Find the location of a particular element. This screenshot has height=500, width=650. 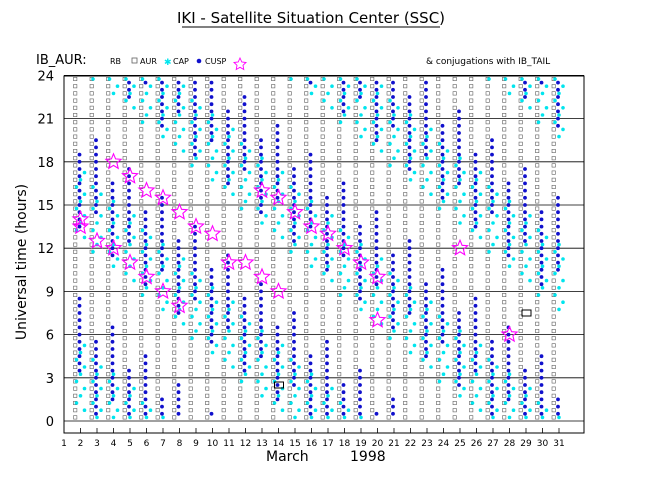

x-tick-label: 12 is located at coordinates (245, 444).